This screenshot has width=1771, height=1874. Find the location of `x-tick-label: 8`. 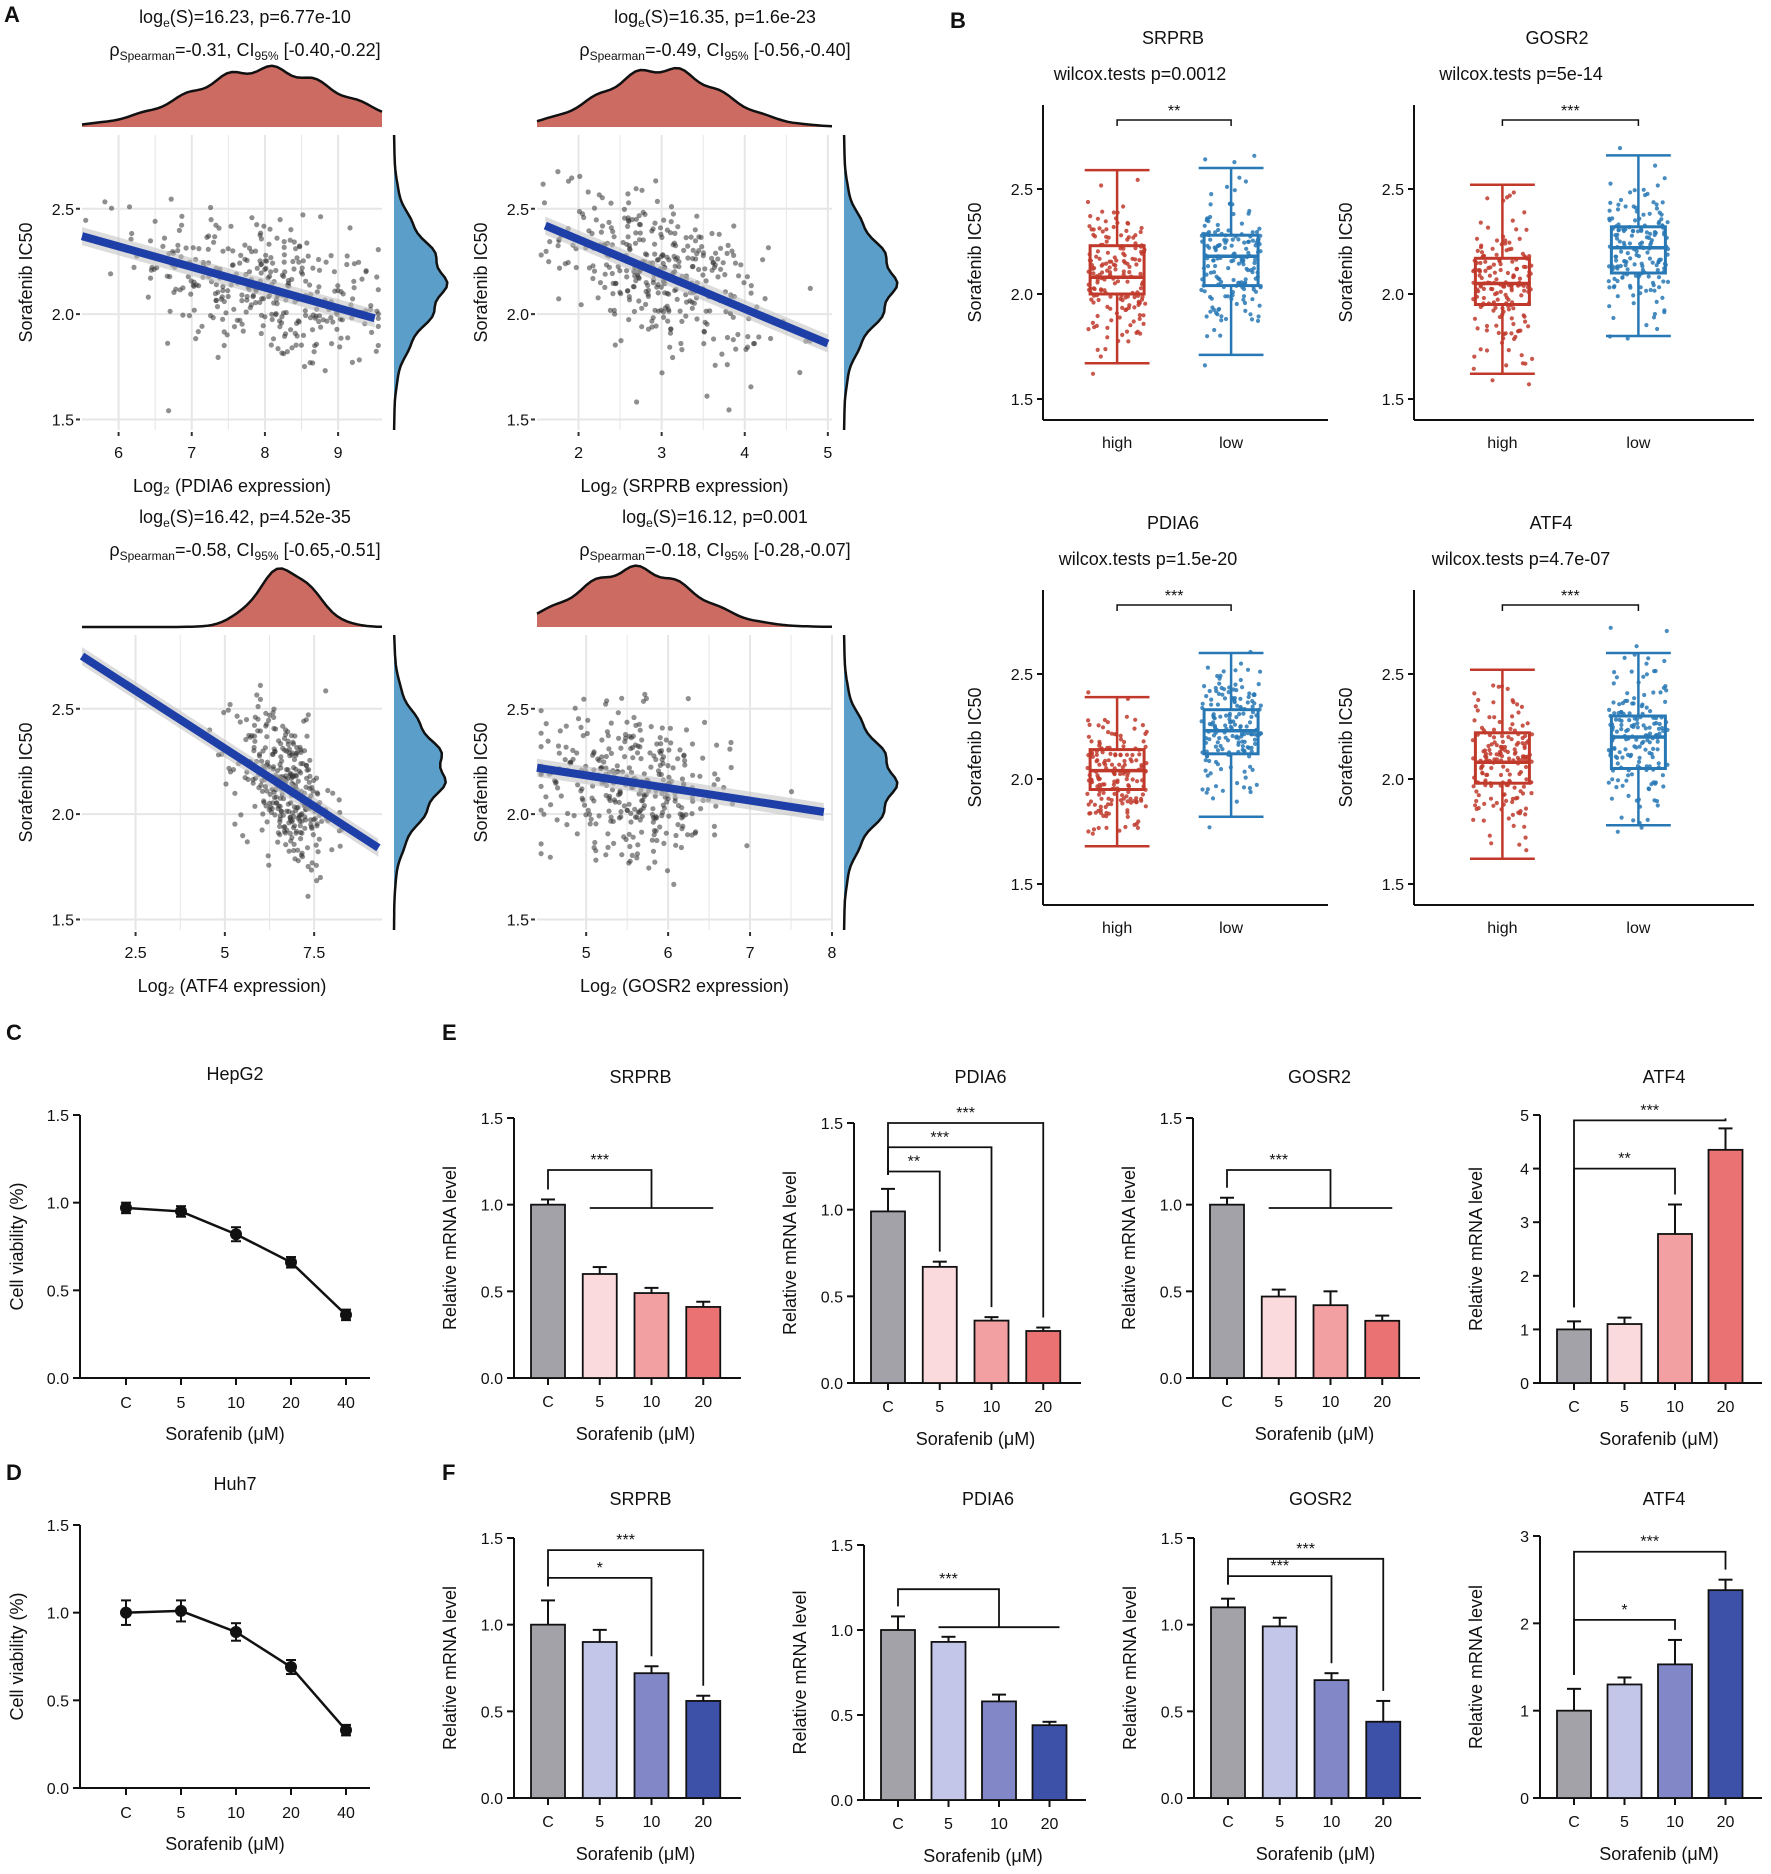

x-tick-label: 8 is located at coordinates (832, 953).